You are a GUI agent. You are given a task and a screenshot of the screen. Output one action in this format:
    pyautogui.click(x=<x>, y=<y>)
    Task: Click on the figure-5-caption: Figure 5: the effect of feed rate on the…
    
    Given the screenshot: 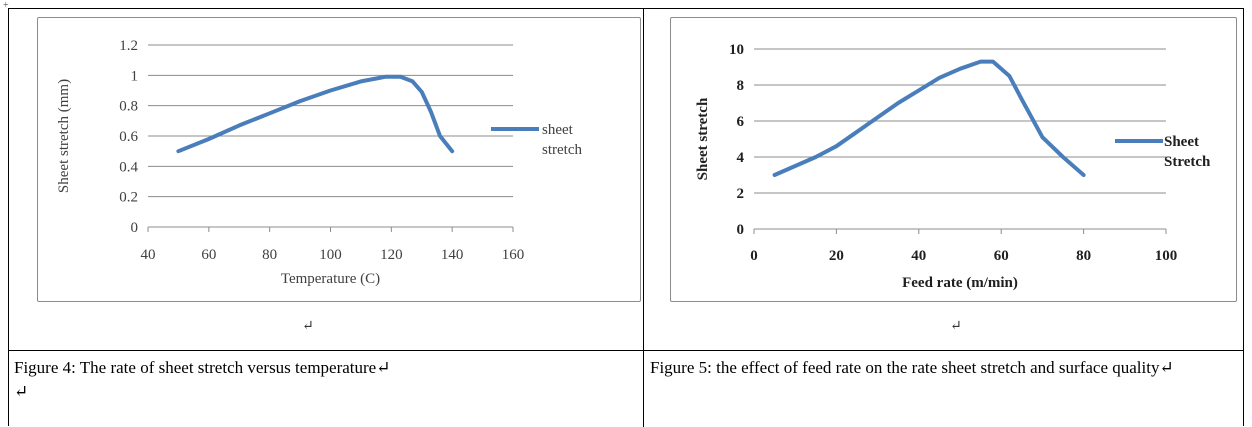 What is the action you would take?
    pyautogui.click(x=912, y=367)
    